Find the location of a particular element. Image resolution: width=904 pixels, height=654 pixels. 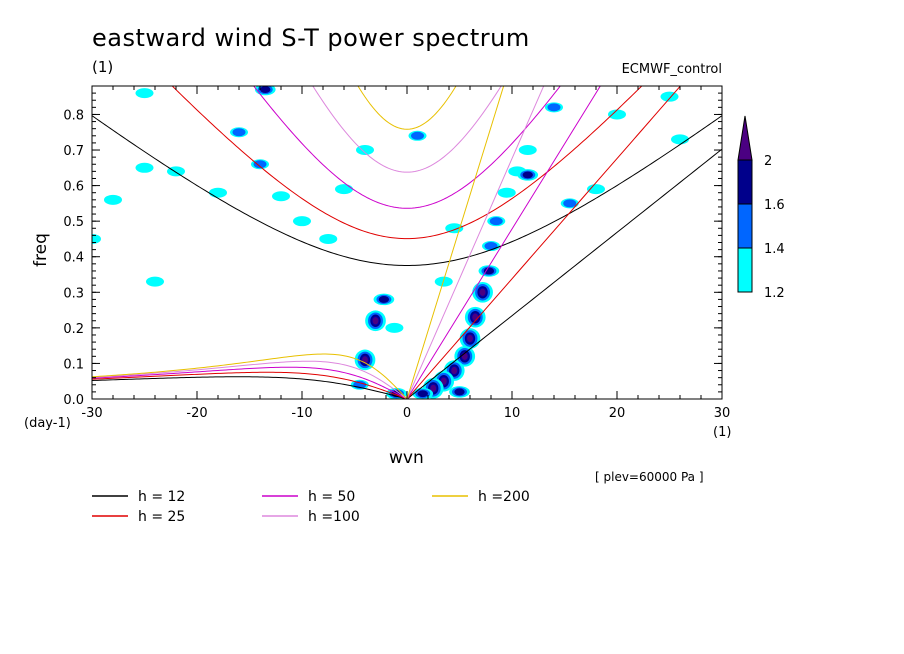

y-tick-label: 0.4 is located at coordinates (73, 258).